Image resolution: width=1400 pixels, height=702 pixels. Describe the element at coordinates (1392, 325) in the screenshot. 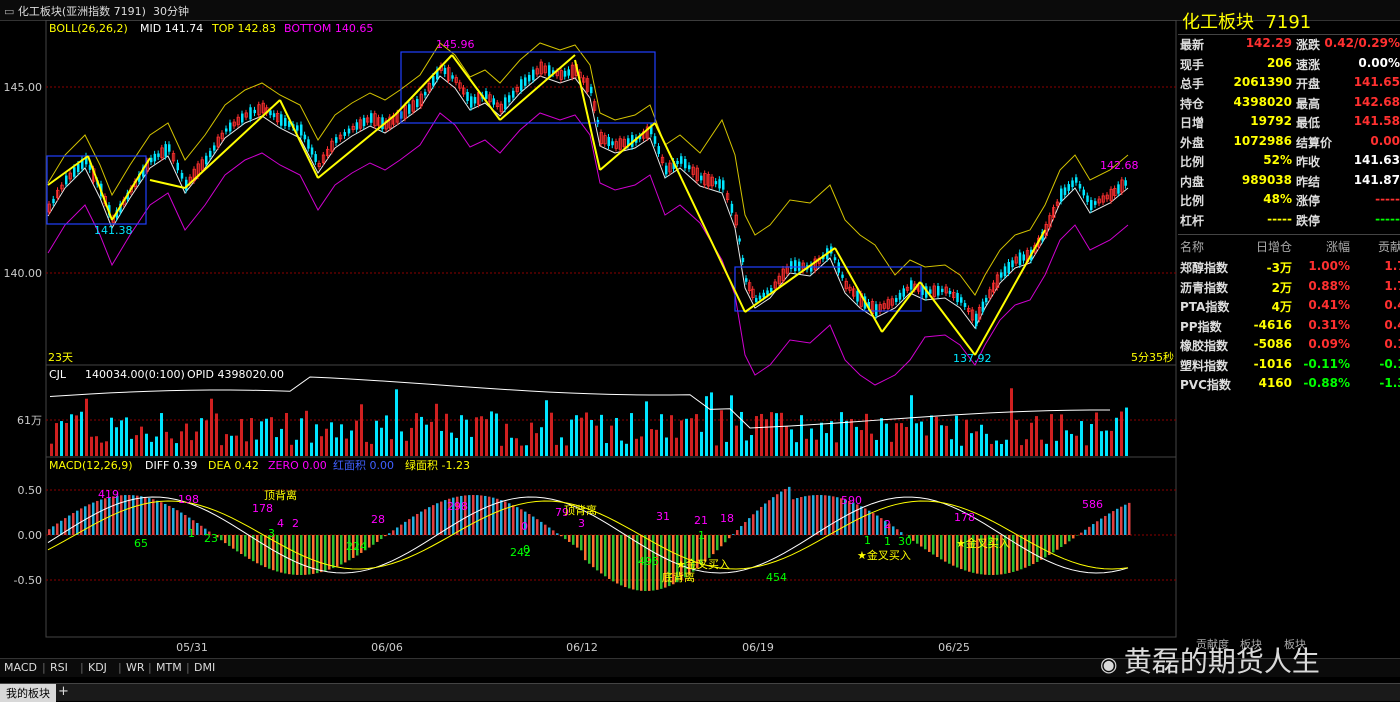

I see `sector-contrib: 0.40` at that location.